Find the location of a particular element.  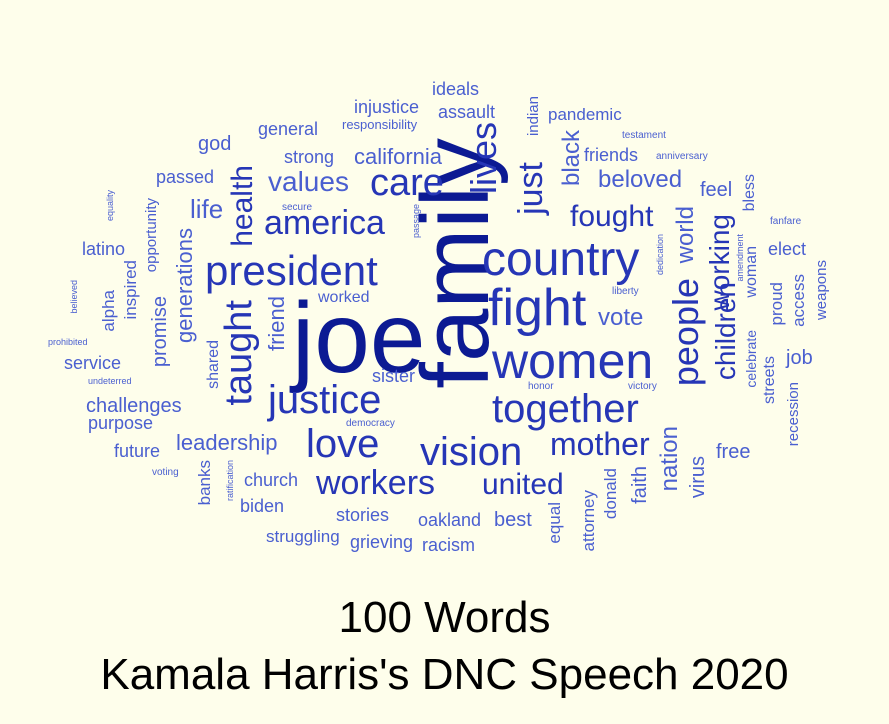

word-honor: honor is located at coordinates (541, 386).